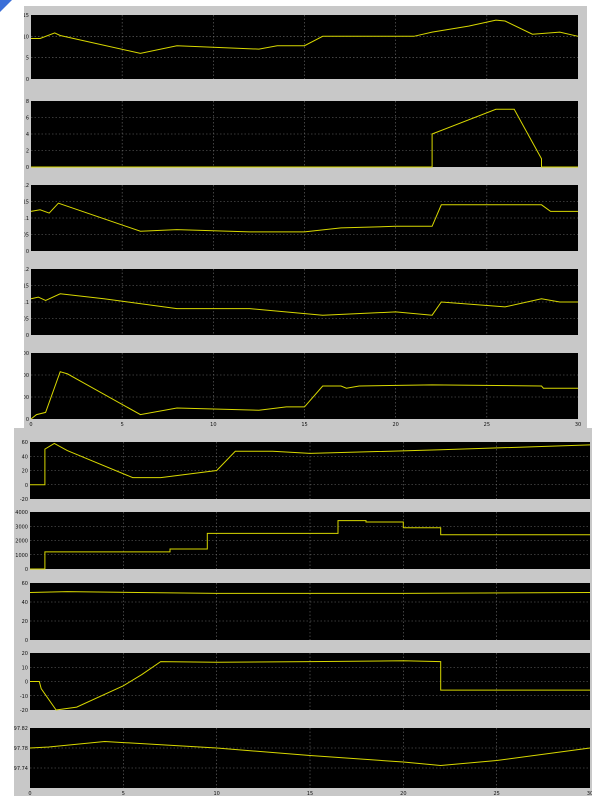  I want to click on plot-area, so click(310, 758).